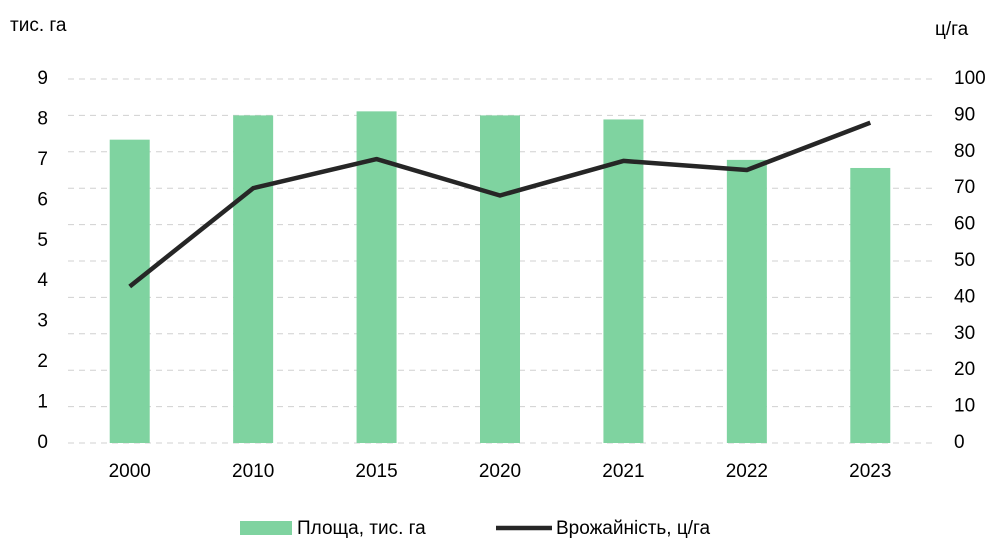 This screenshot has height=544, width=996. What do you see at coordinates (38, 25) in the screenshot?
I see `y-axis-title: тис. га` at bounding box center [38, 25].